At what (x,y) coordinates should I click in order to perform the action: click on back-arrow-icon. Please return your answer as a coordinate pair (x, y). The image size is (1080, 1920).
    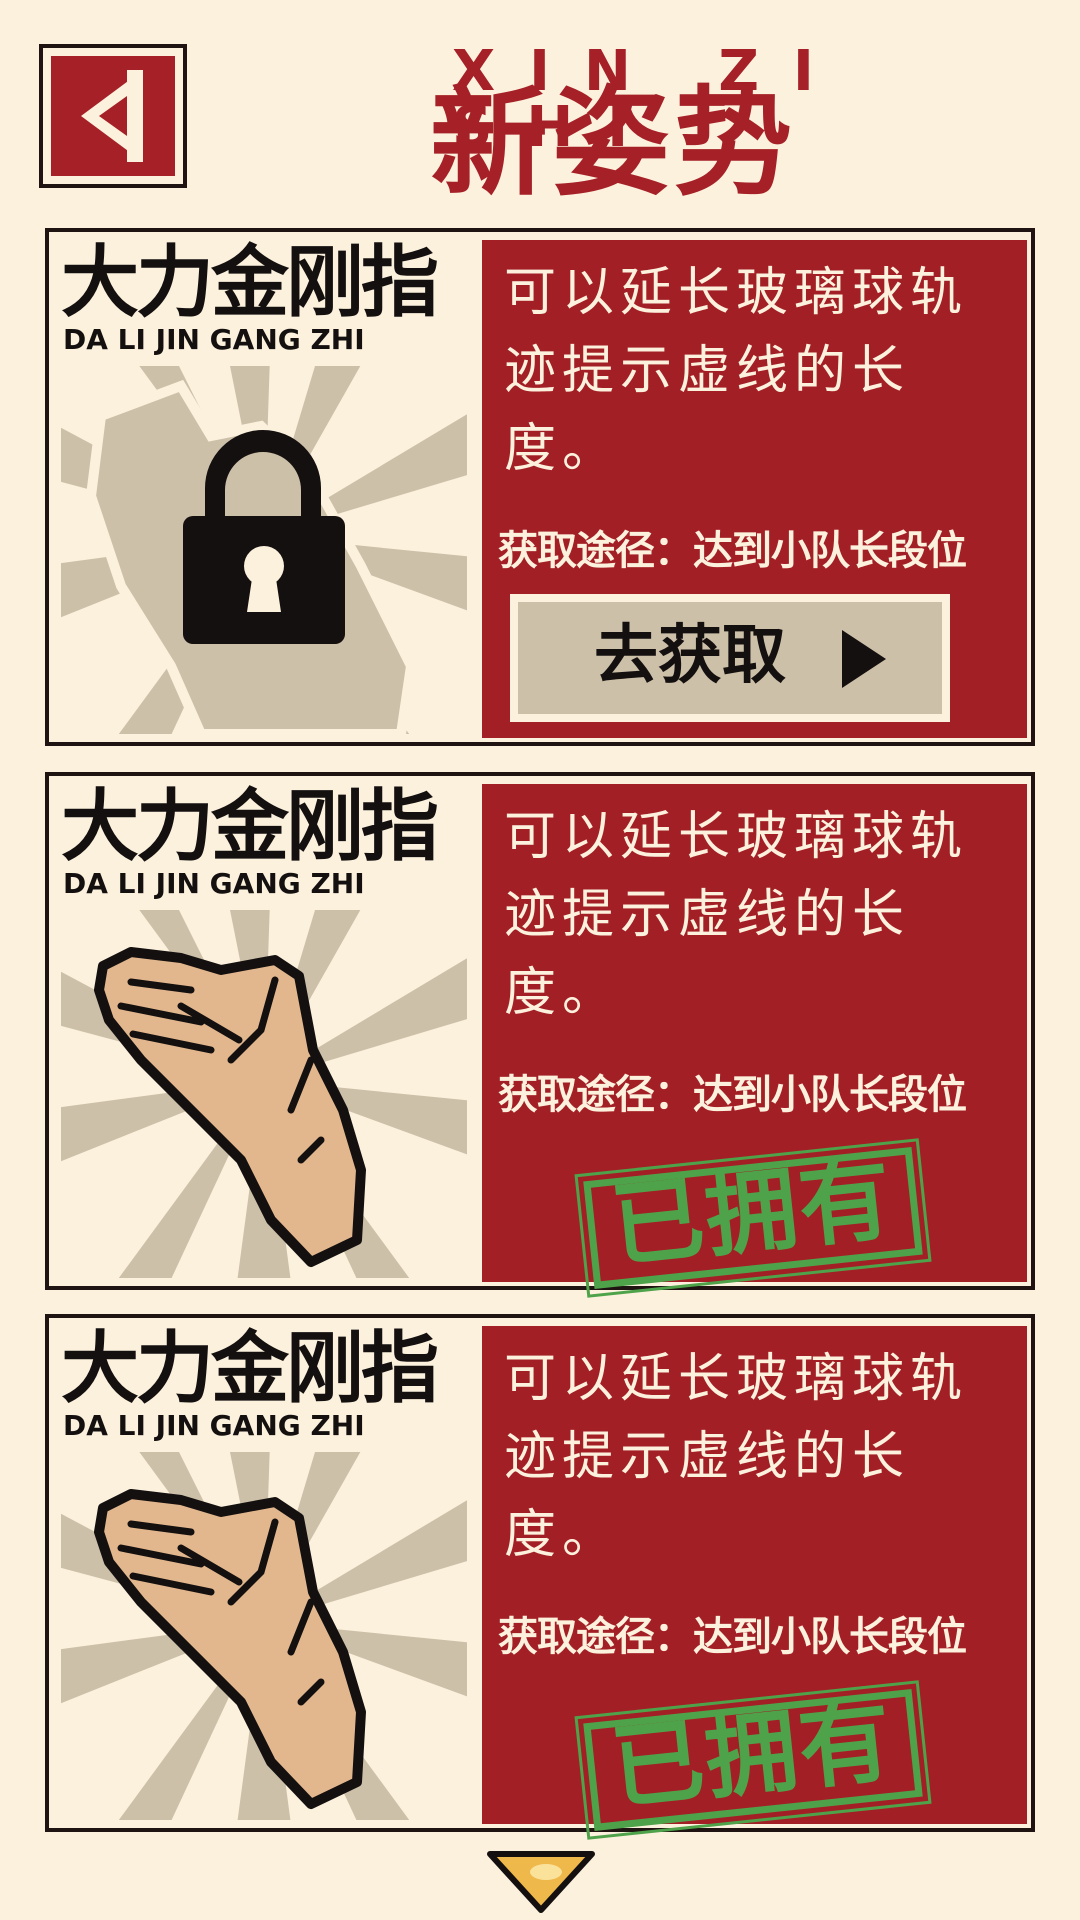
    Looking at the image, I should click on (112, 116).